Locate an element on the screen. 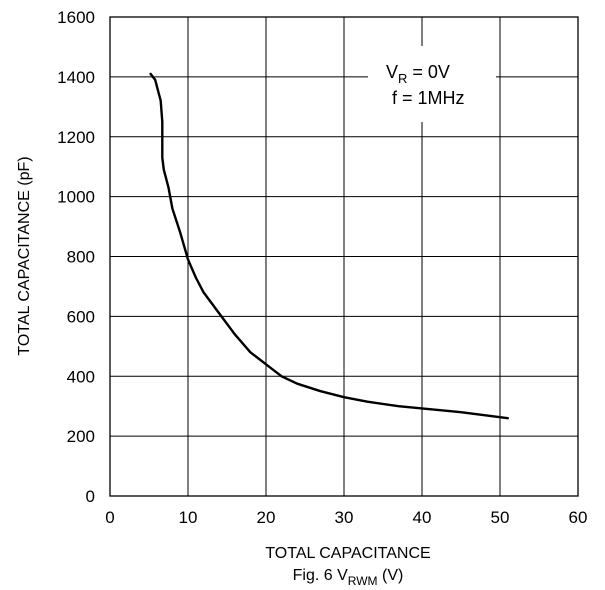  x-caption-prefix: Fig. 6 V is located at coordinates (320, 575).